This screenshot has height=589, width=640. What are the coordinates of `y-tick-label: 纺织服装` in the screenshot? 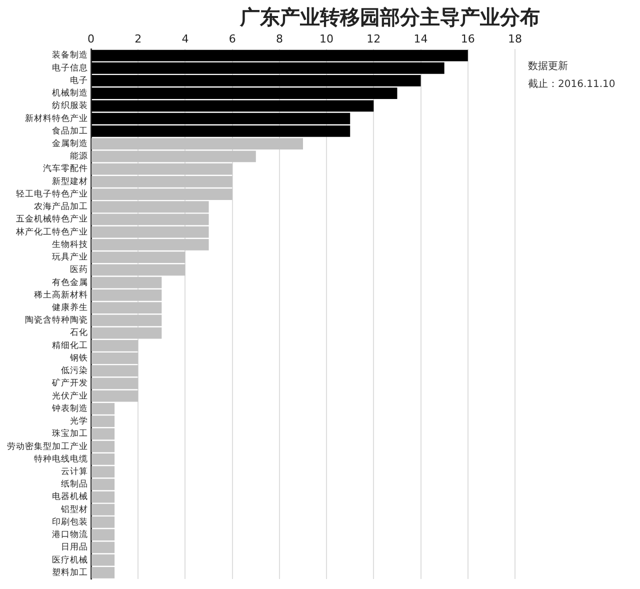 It's located at (70, 106).